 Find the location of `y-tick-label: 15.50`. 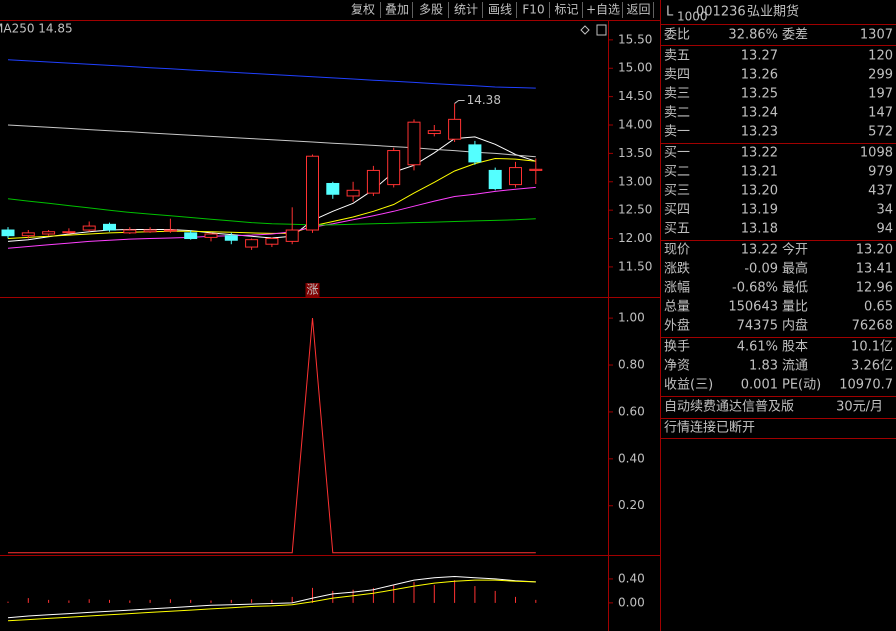

y-tick-label: 15.50 is located at coordinates (635, 39).